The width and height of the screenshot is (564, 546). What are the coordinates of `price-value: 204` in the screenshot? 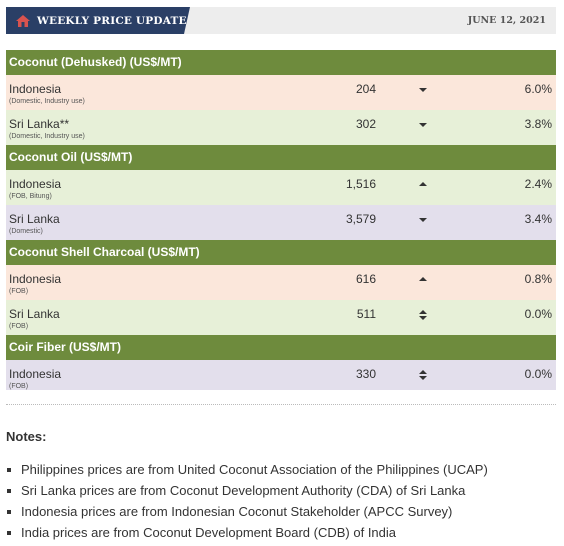 It's located at (365, 89).